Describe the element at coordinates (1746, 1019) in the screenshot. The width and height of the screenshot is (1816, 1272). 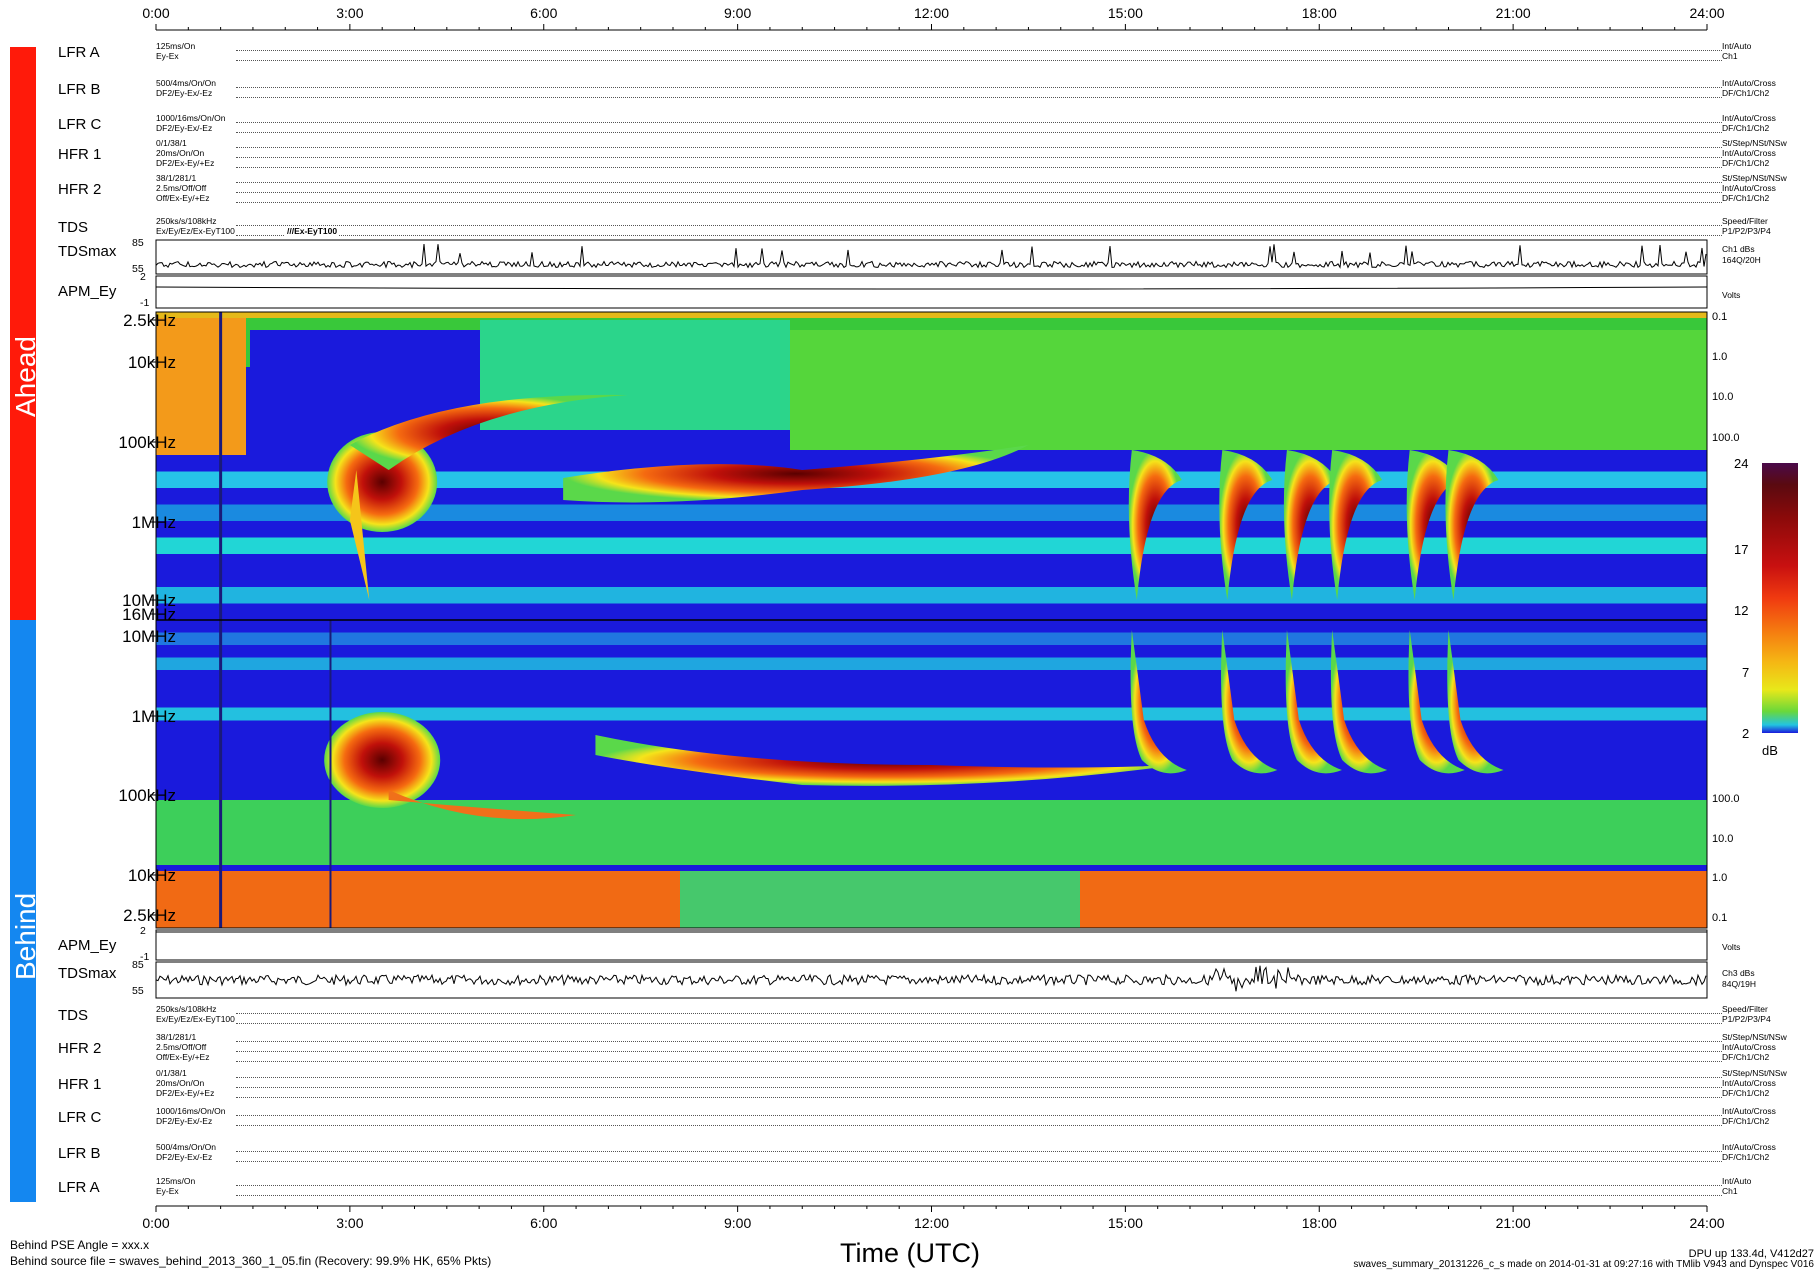
I see `behind-row-right-setting: P1/P2/P3/P4` at that location.